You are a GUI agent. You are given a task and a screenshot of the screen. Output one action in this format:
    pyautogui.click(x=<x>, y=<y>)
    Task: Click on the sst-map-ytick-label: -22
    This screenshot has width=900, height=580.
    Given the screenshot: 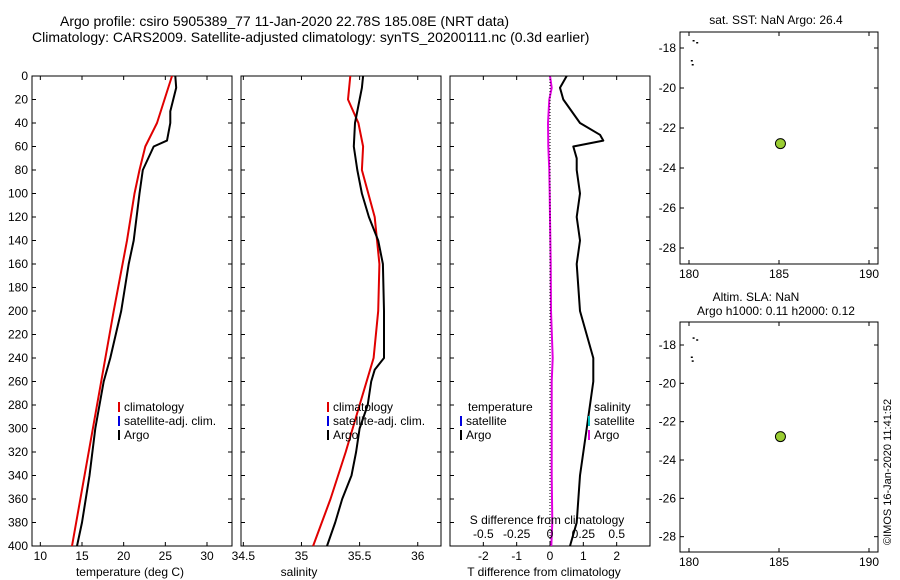 What is the action you would take?
    pyautogui.click(x=668, y=128)
    